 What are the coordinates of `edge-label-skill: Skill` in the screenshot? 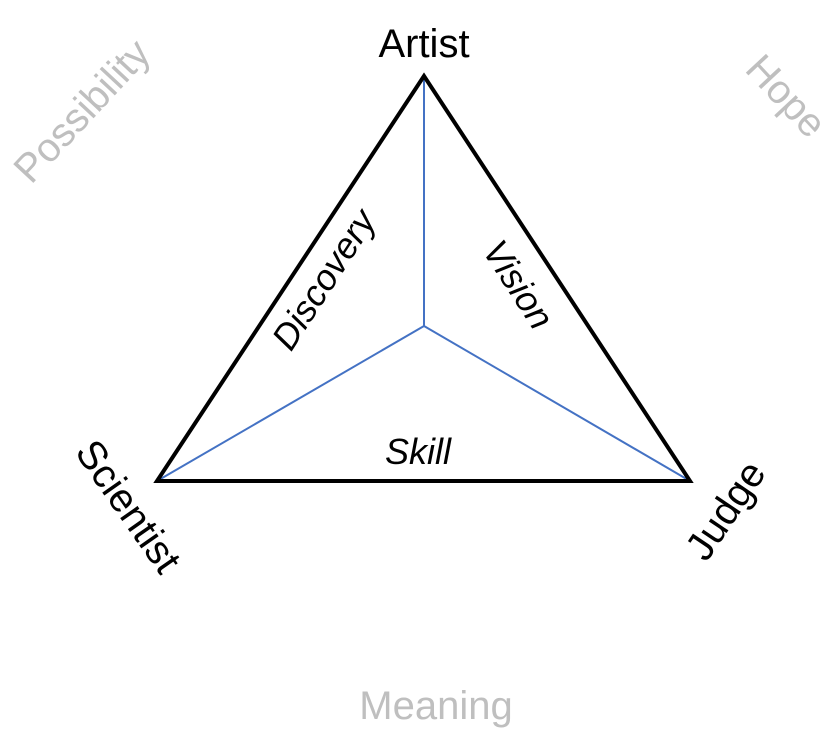 It's located at (418, 451).